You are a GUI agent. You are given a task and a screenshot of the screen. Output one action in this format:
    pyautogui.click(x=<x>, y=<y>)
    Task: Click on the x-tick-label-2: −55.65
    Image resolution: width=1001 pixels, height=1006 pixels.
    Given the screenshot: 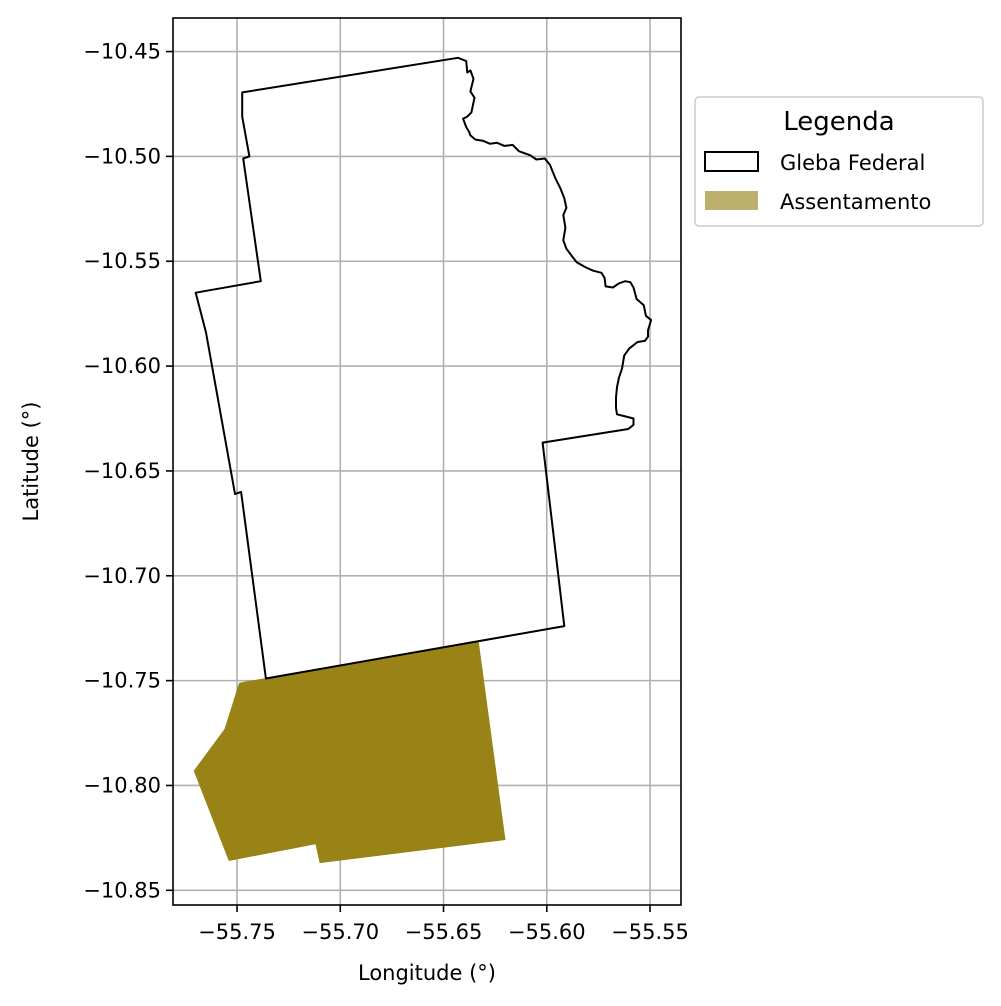 What is the action you would take?
    pyautogui.click(x=444, y=932)
    